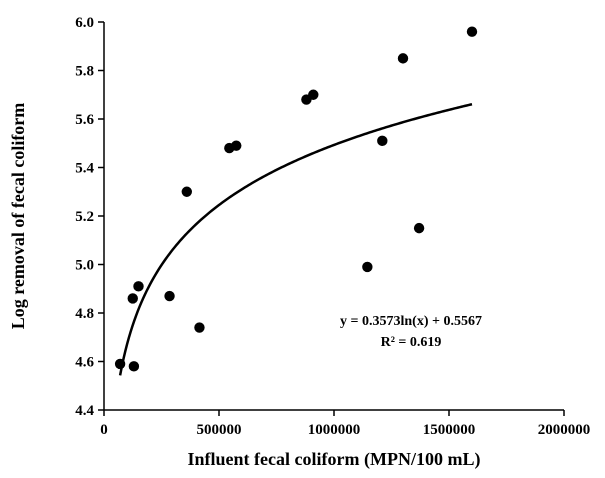 This screenshot has width=605, height=478. I want to click on x-tick-label: 1500000, so click(449, 430).